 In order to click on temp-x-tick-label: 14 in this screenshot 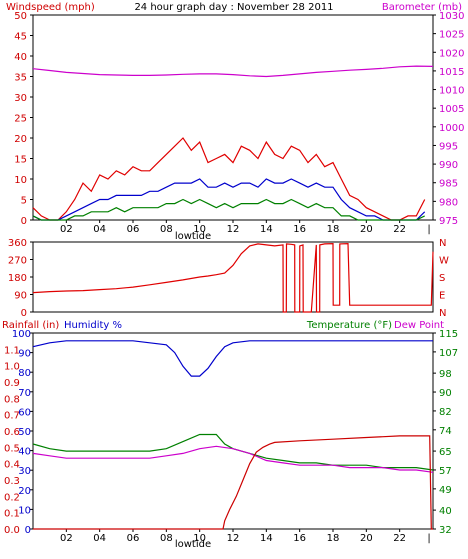, I will do `click(266, 538)`.